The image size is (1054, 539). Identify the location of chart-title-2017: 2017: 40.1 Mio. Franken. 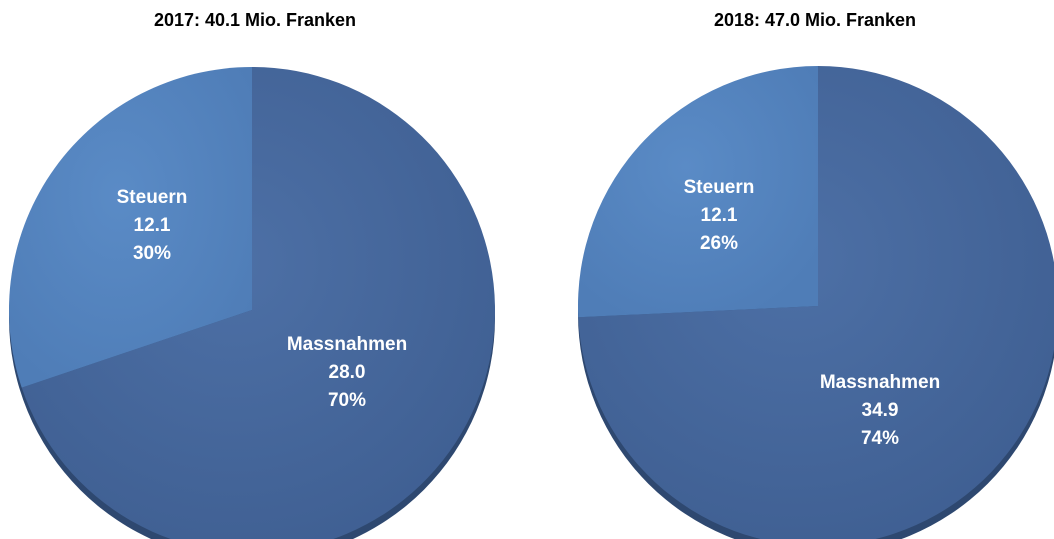
(255, 20).